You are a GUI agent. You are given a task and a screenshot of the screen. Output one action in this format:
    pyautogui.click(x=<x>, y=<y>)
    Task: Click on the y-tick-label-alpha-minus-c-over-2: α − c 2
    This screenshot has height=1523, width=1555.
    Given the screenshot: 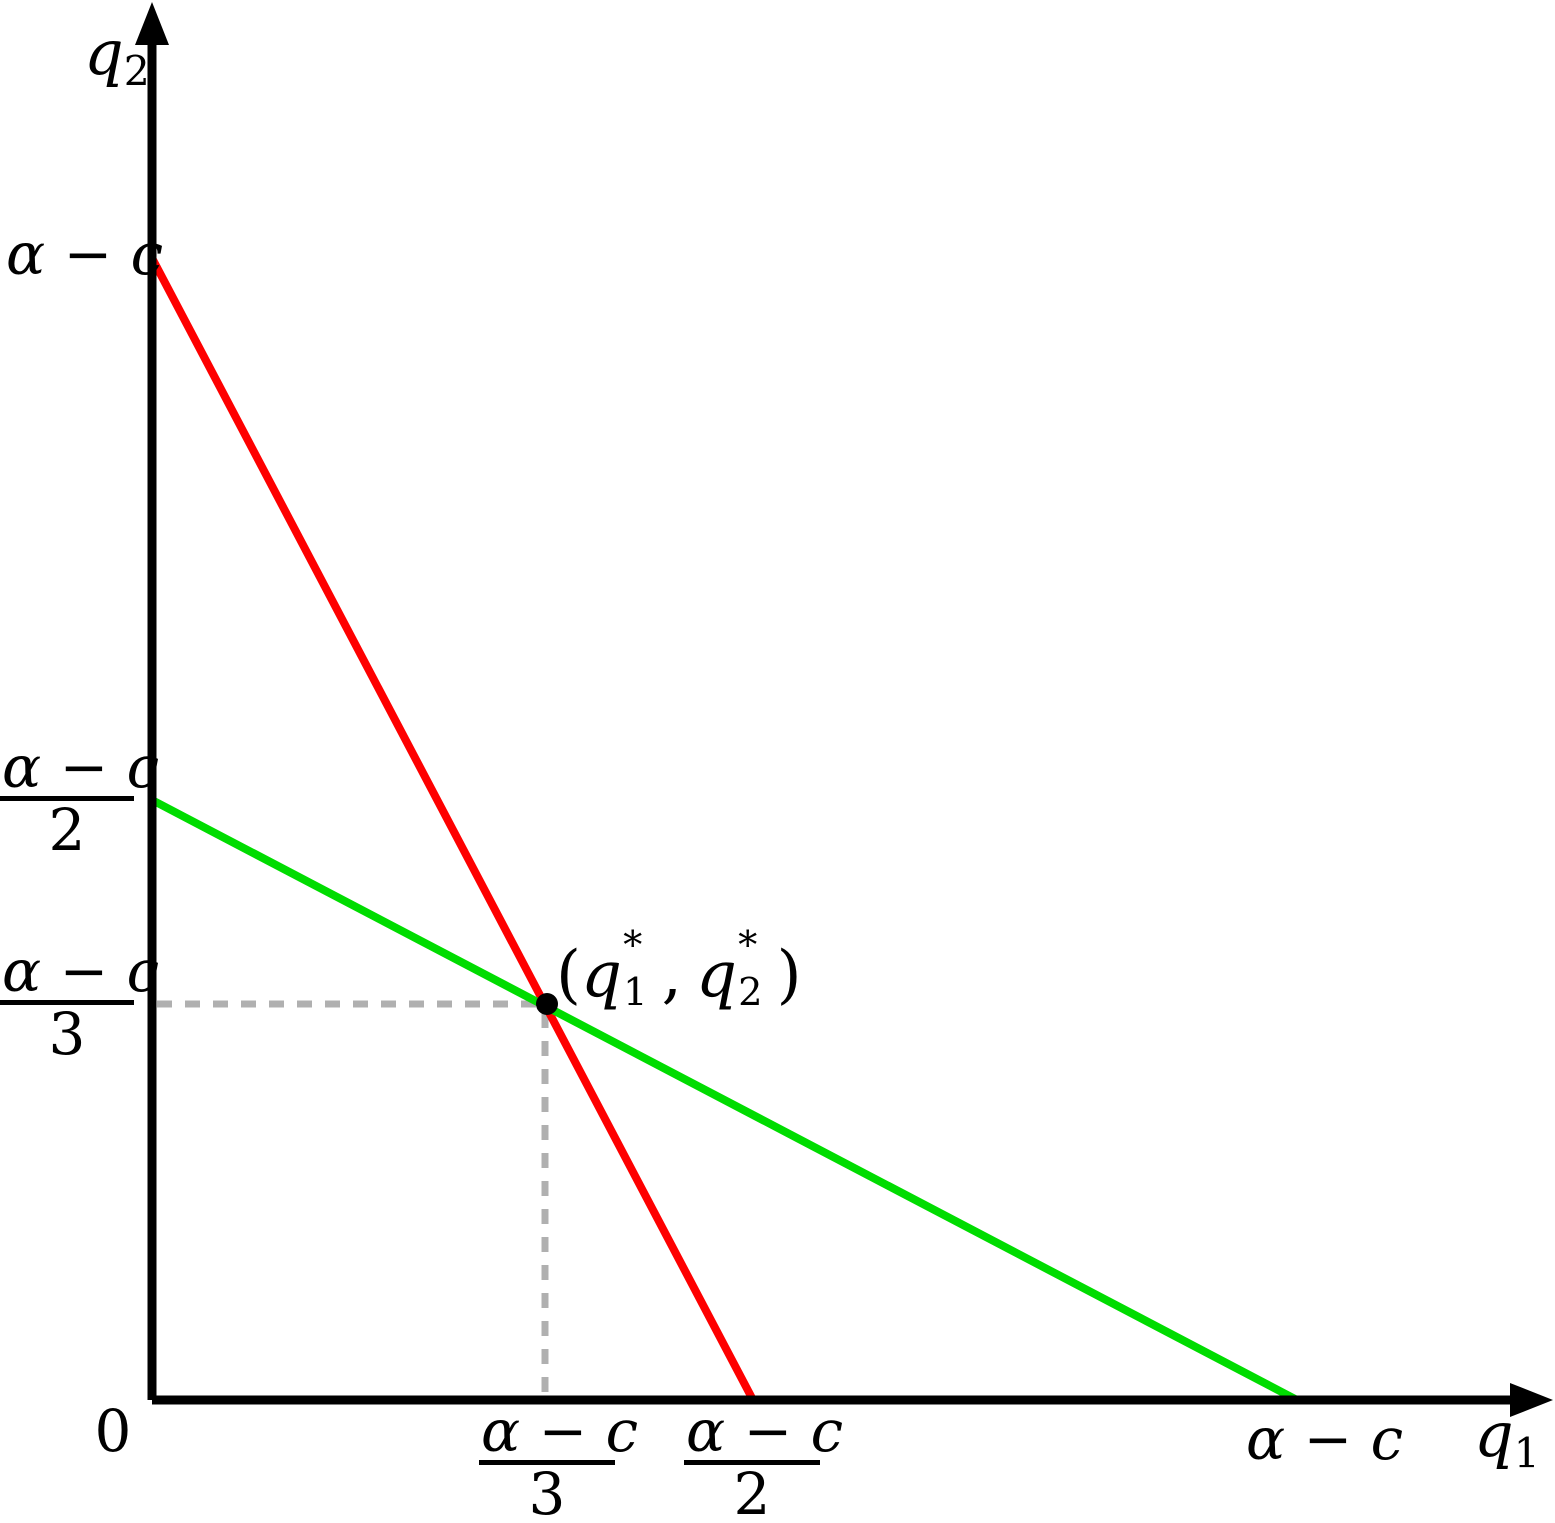 What is the action you would take?
    pyautogui.click(x=80, y=798)
    